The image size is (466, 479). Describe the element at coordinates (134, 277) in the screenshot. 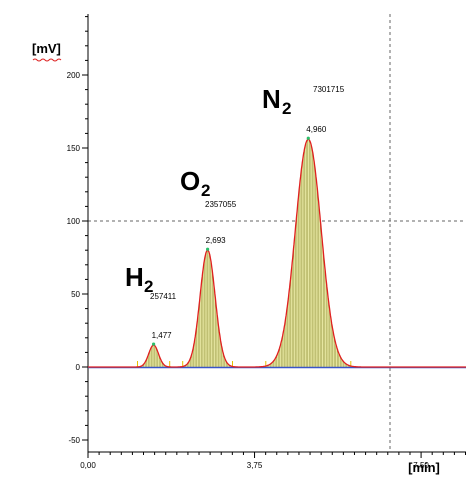

I see `peak-name: H` at that location.